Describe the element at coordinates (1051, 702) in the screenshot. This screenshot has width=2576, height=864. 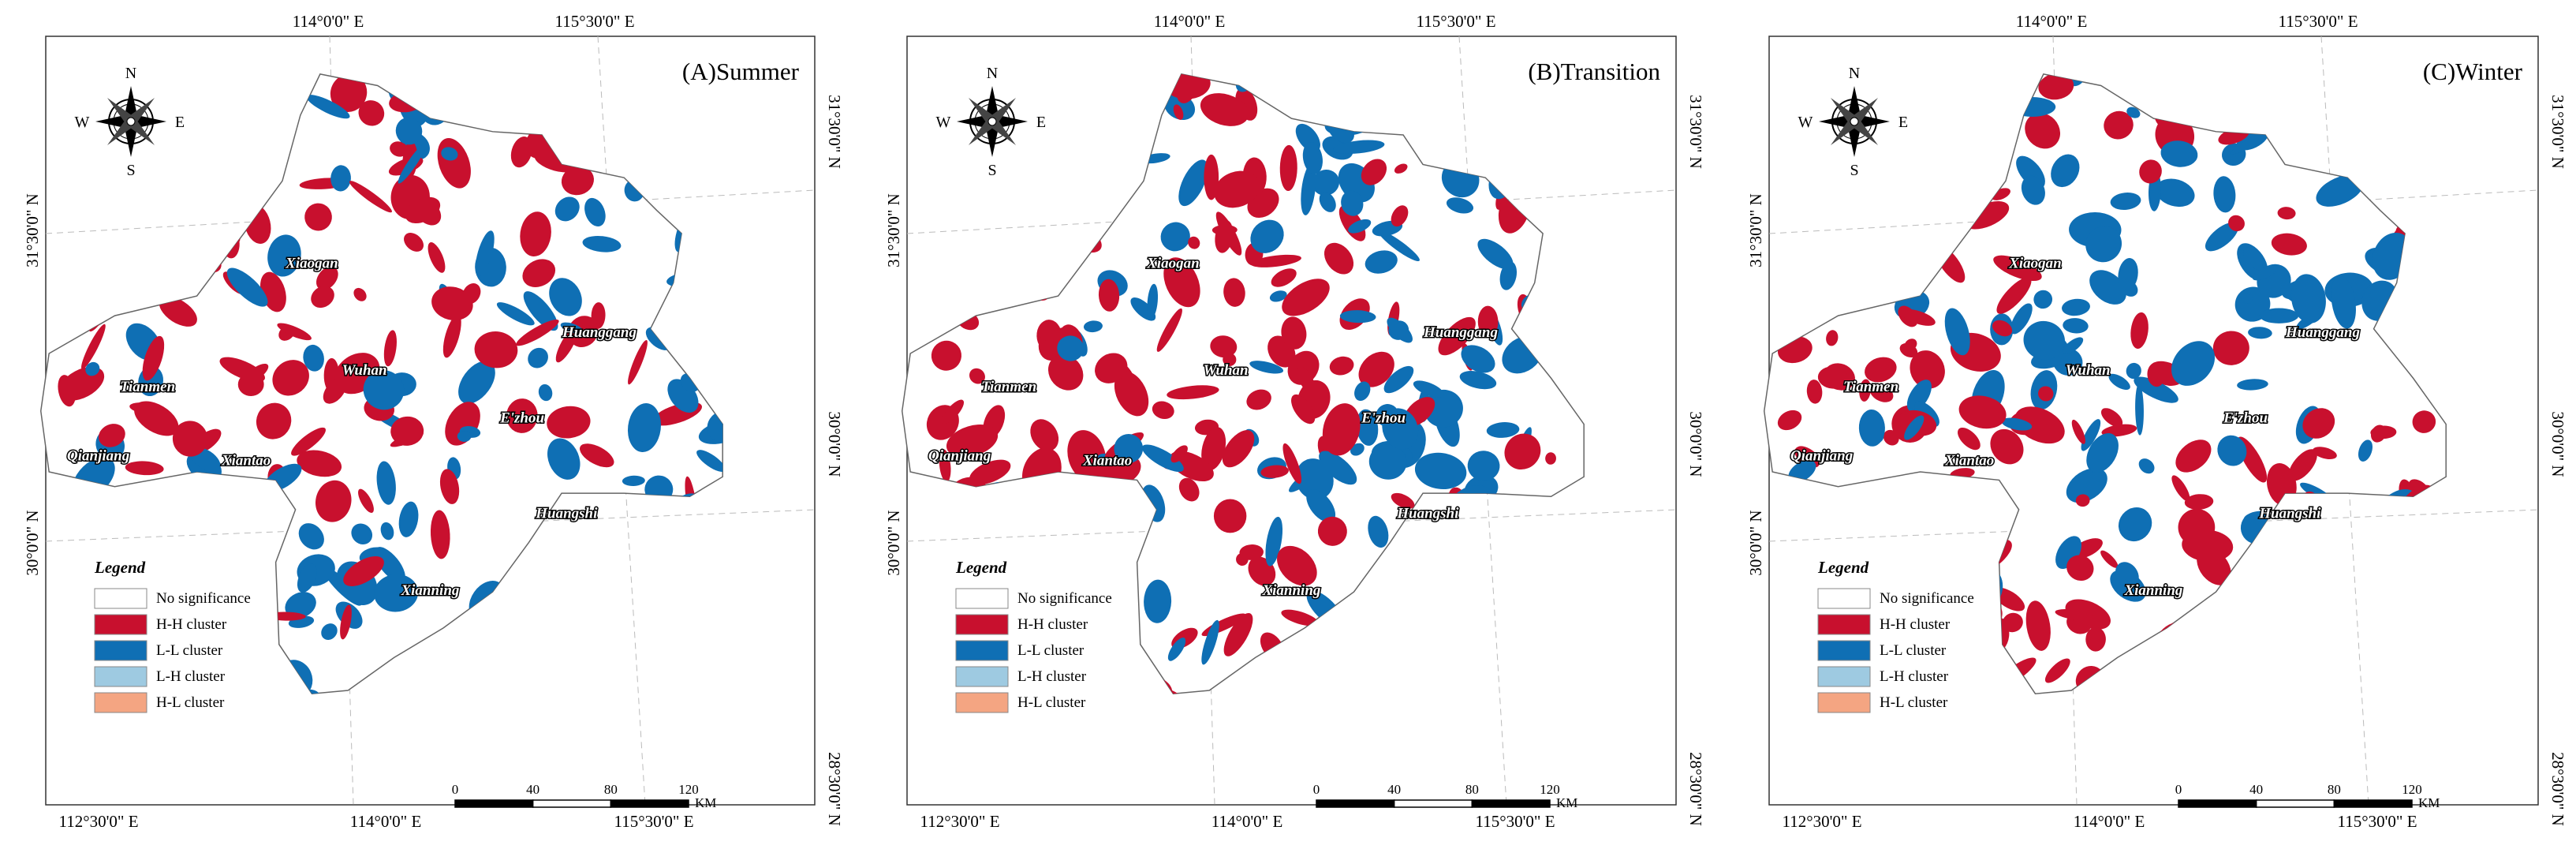
I see `legend-label: H-L cluster` at that location.